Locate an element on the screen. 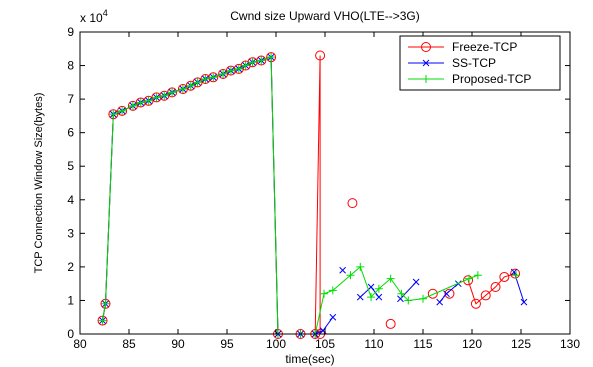 The image size is (593, 367). x-tick-label: 85 is located at coordinates (129, 344).